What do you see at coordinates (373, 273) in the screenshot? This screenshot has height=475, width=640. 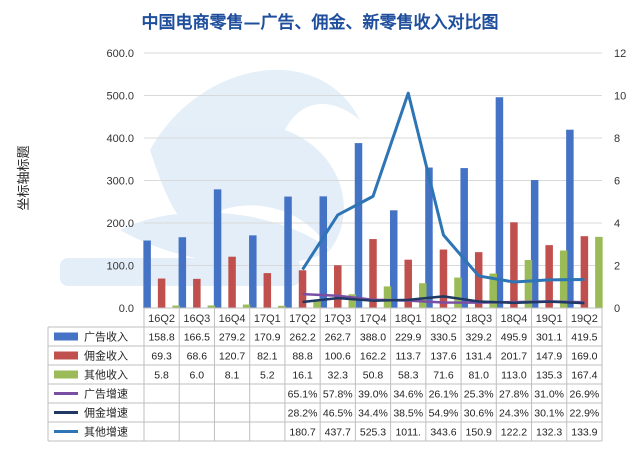 I see `bar-2-17Q4` at bounding box center [373, 273].